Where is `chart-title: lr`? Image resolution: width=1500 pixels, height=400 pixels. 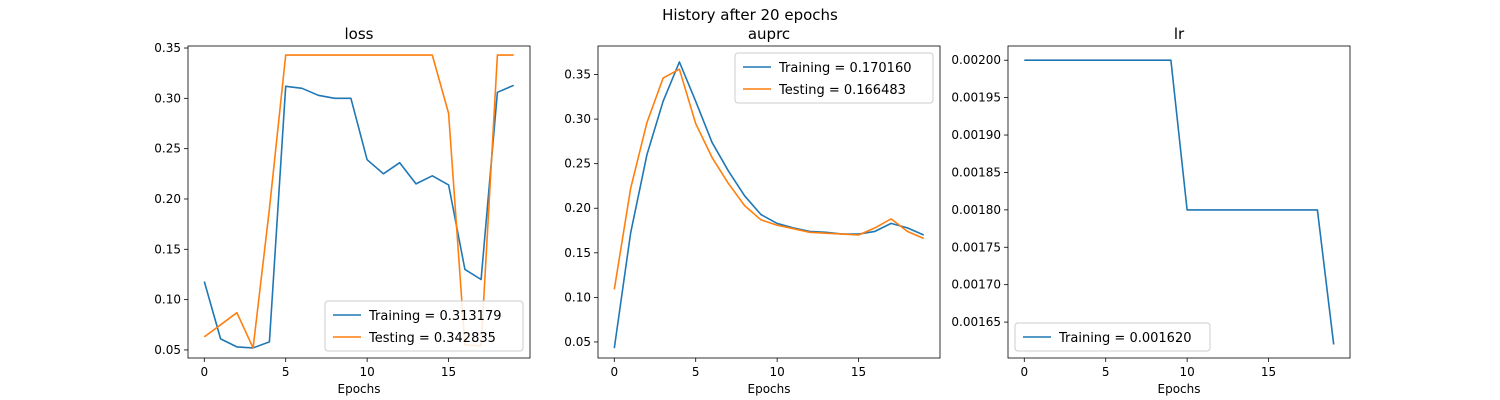
chart-title: lr is located at coordinates (1179, 34).